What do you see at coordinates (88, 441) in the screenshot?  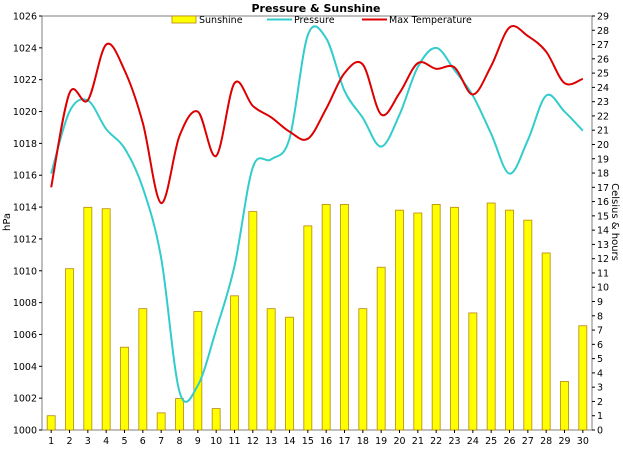 I see `x-tick-label: 3` at bounding box center [88, 441].